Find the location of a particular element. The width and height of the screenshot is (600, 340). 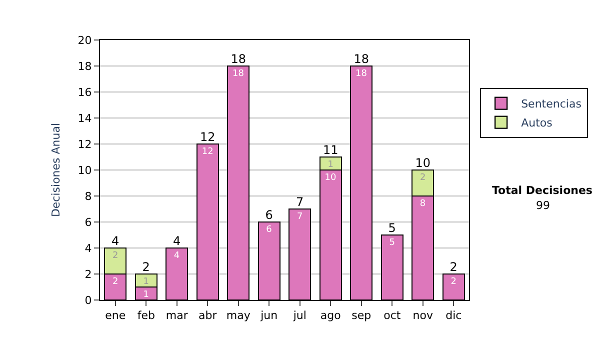

data-label: 6 is located at coordinates (269, 230).